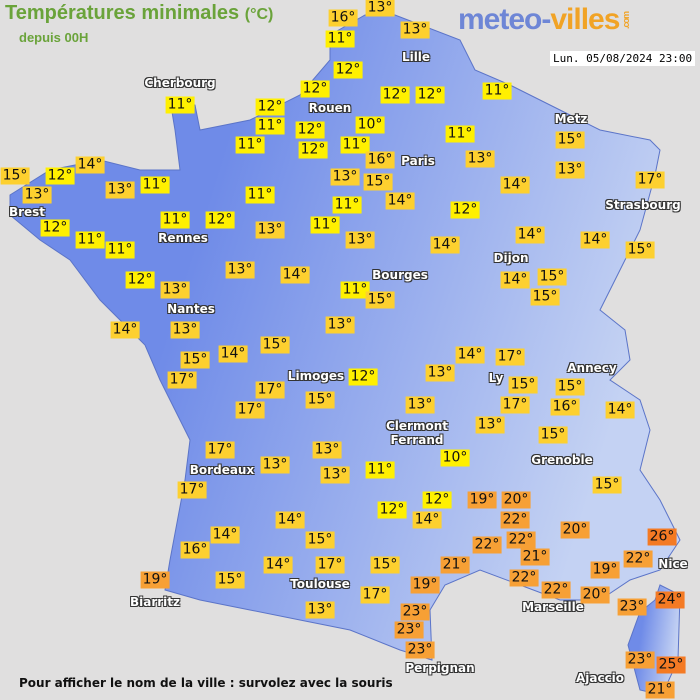 The height and width of the screenshot is (700, 700). I want to click on meteo-villes-logo: meteo-villes .com, so click(544, 20).